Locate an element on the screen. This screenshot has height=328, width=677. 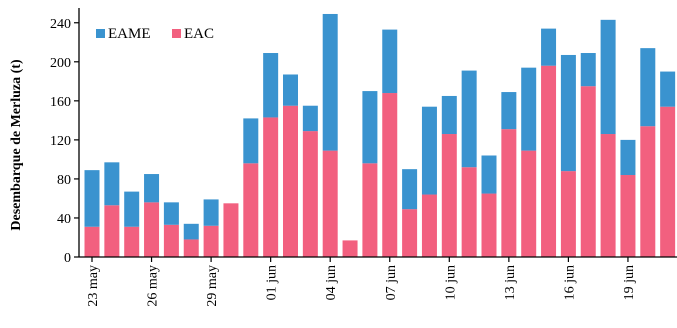
y-tick-label: 40 is located at coordinates (64, 219).